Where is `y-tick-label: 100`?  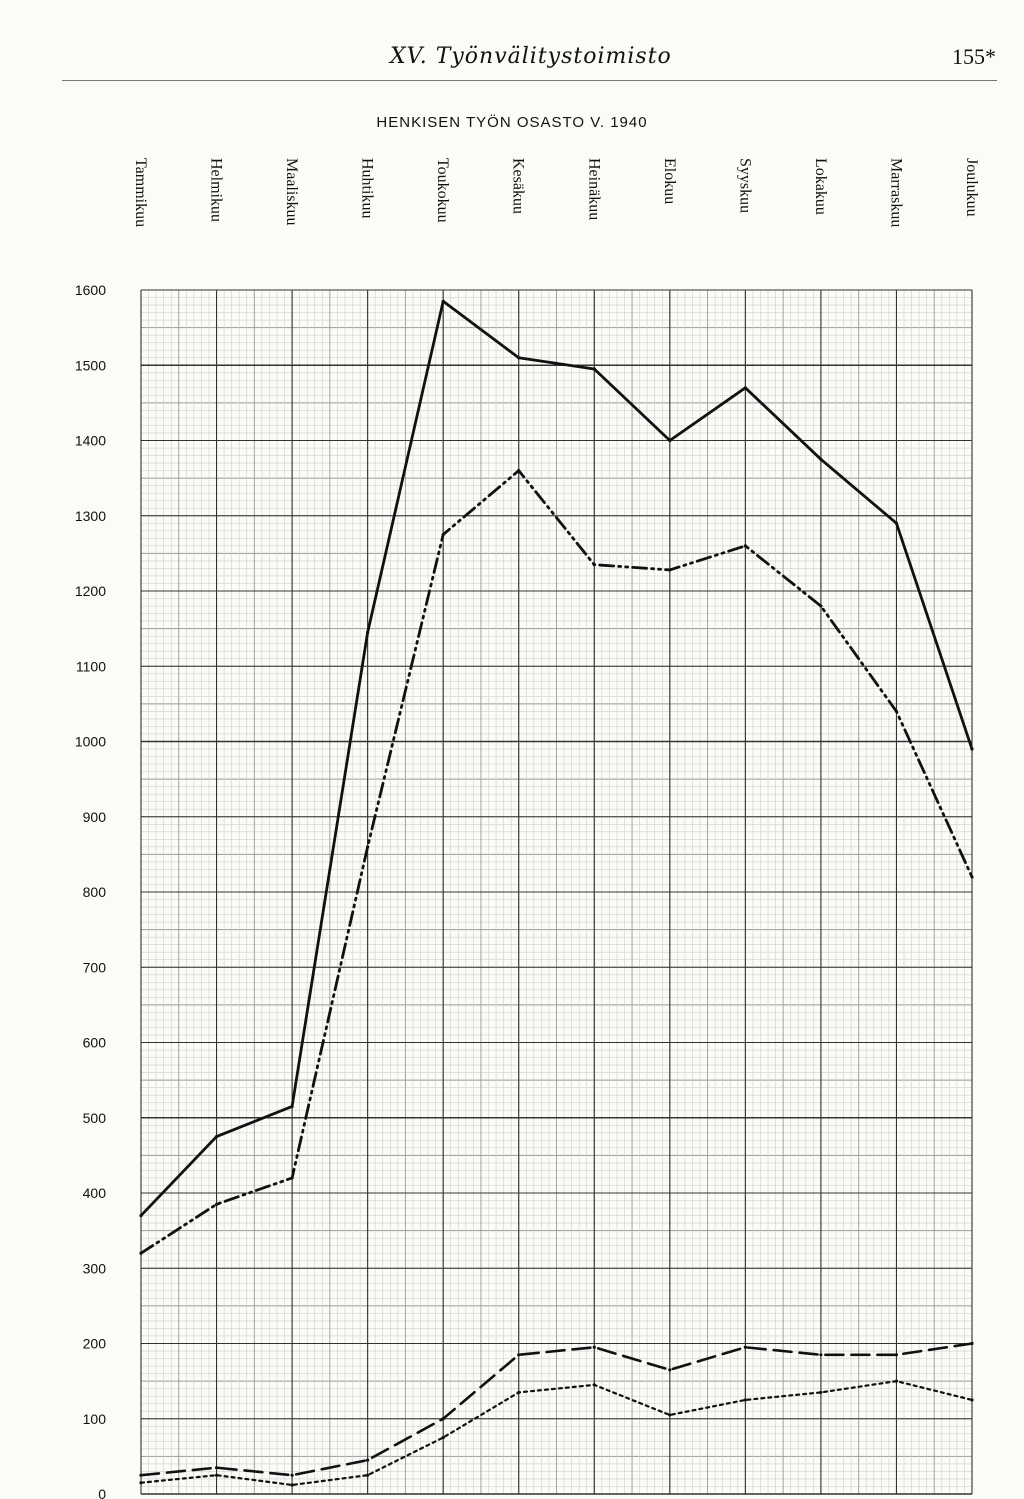
y-tick-label: 100 is located at coordinates (95, 1419).